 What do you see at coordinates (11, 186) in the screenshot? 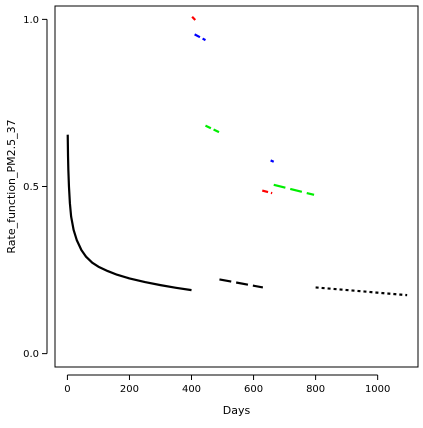
I see `y-axis-title: Rate_function_PM2.5_37` at bounding box center [11, 186].